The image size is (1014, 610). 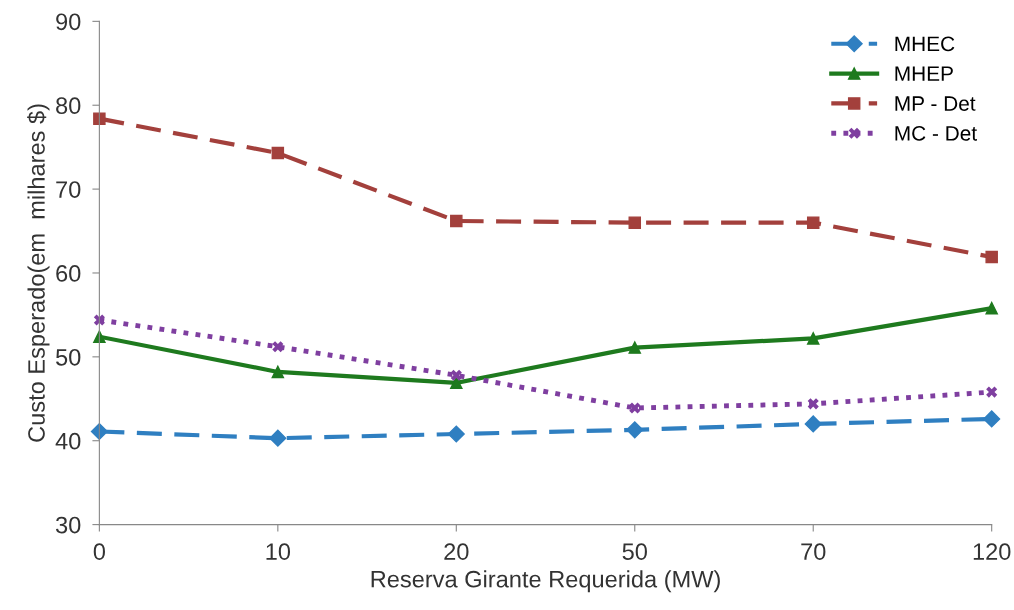 What do you see at coordinates (68, 525) in the screenshot?
I see `y-tick-label: 30` at bounding box center [68, 525].